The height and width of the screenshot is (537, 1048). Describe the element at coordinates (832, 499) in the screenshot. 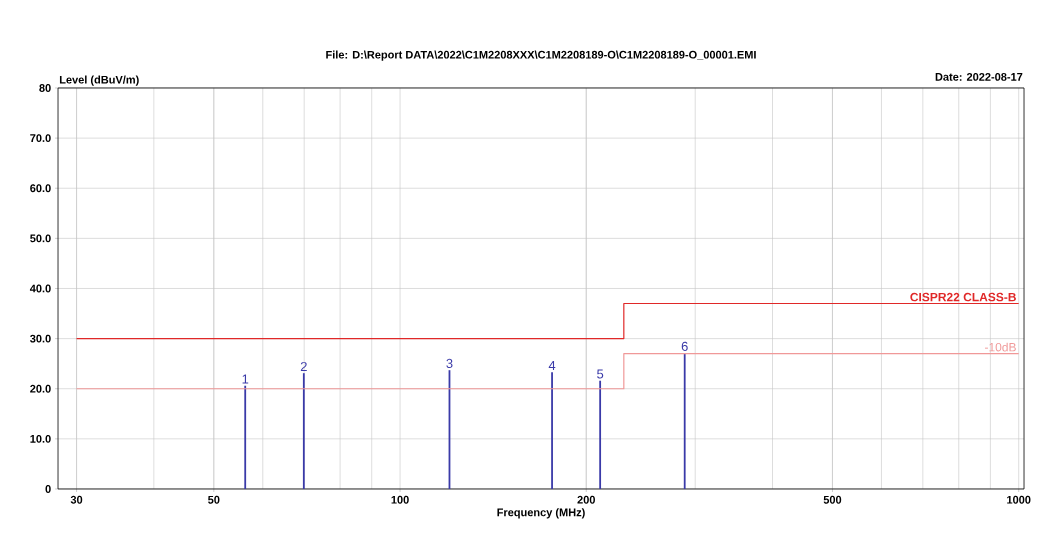

I see `x-tick-label: 500` at that location.